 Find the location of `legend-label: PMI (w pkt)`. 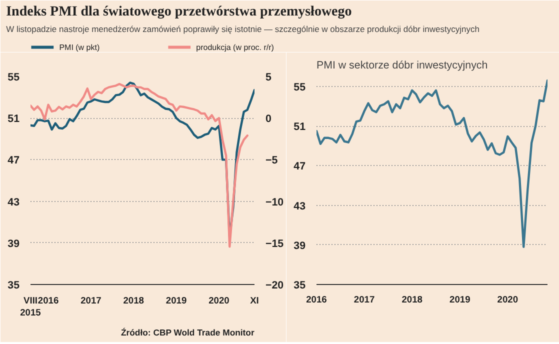

legend-label: PMI (w pkt) is located at coordinates (79, 47).